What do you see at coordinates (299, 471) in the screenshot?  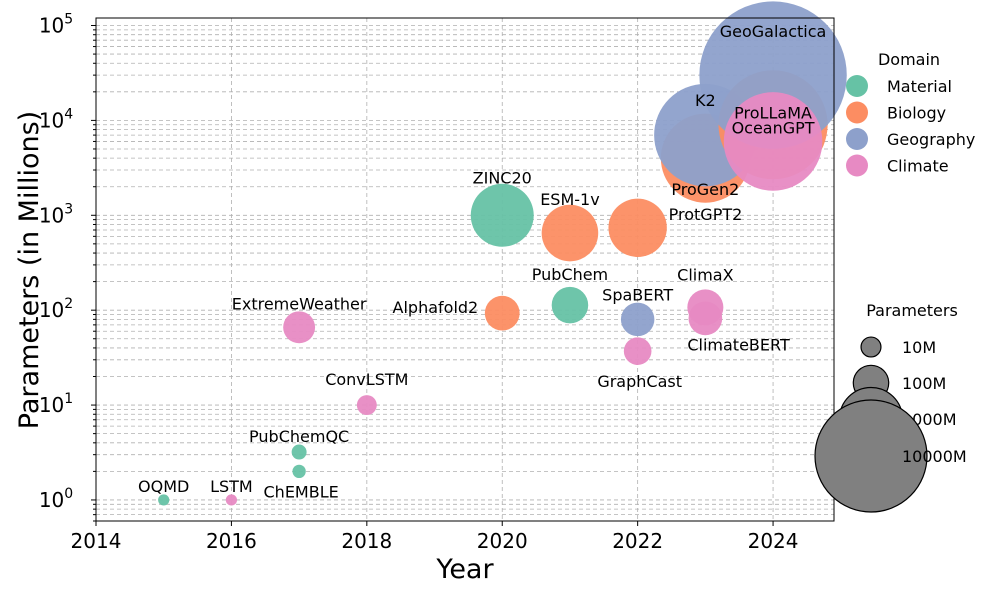 I see `bubble-chemble` at bounding box center [299, 471].